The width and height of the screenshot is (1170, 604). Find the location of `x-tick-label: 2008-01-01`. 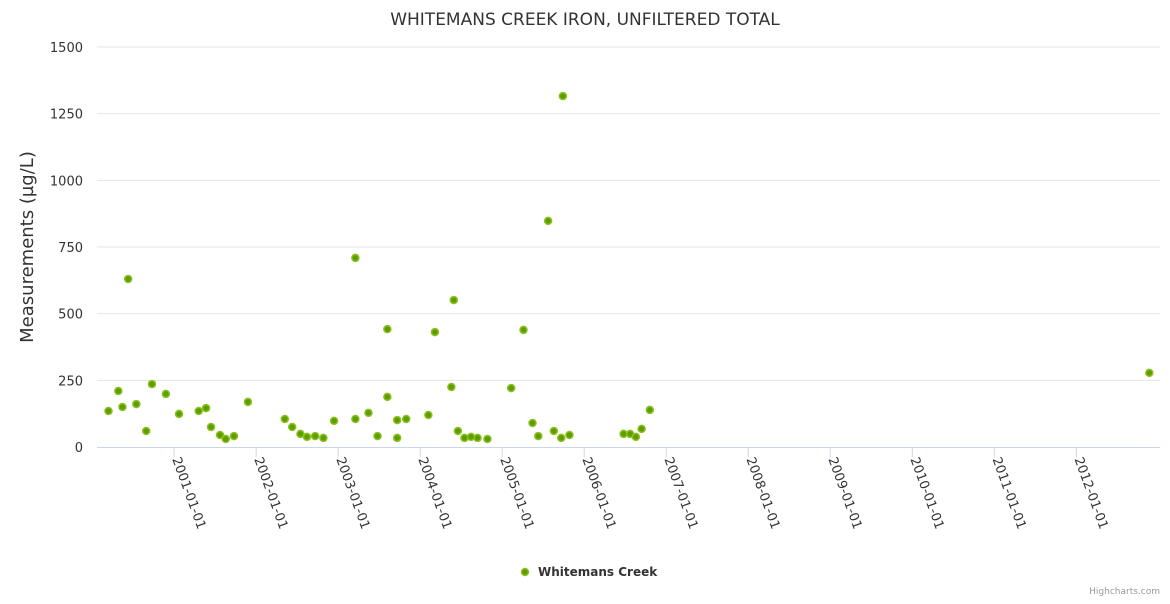

x-tick-label: 2008-01-01 is located at coordinates (762, 493).